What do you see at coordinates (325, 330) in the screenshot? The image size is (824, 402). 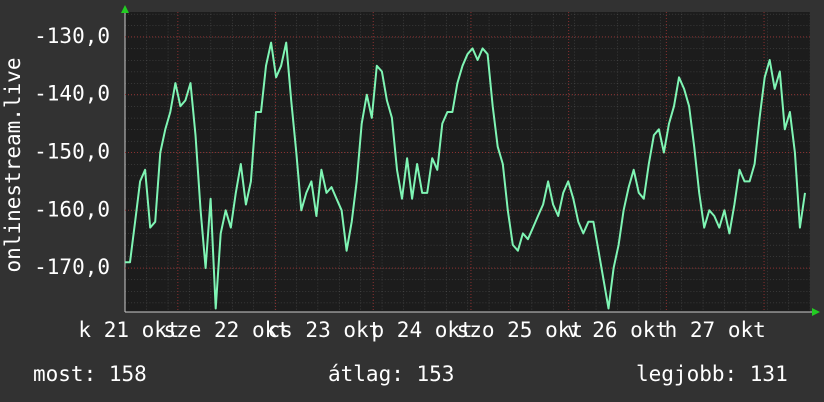 I see `x-tick-label: cs 23 okt` at bounding box center [325, 330].